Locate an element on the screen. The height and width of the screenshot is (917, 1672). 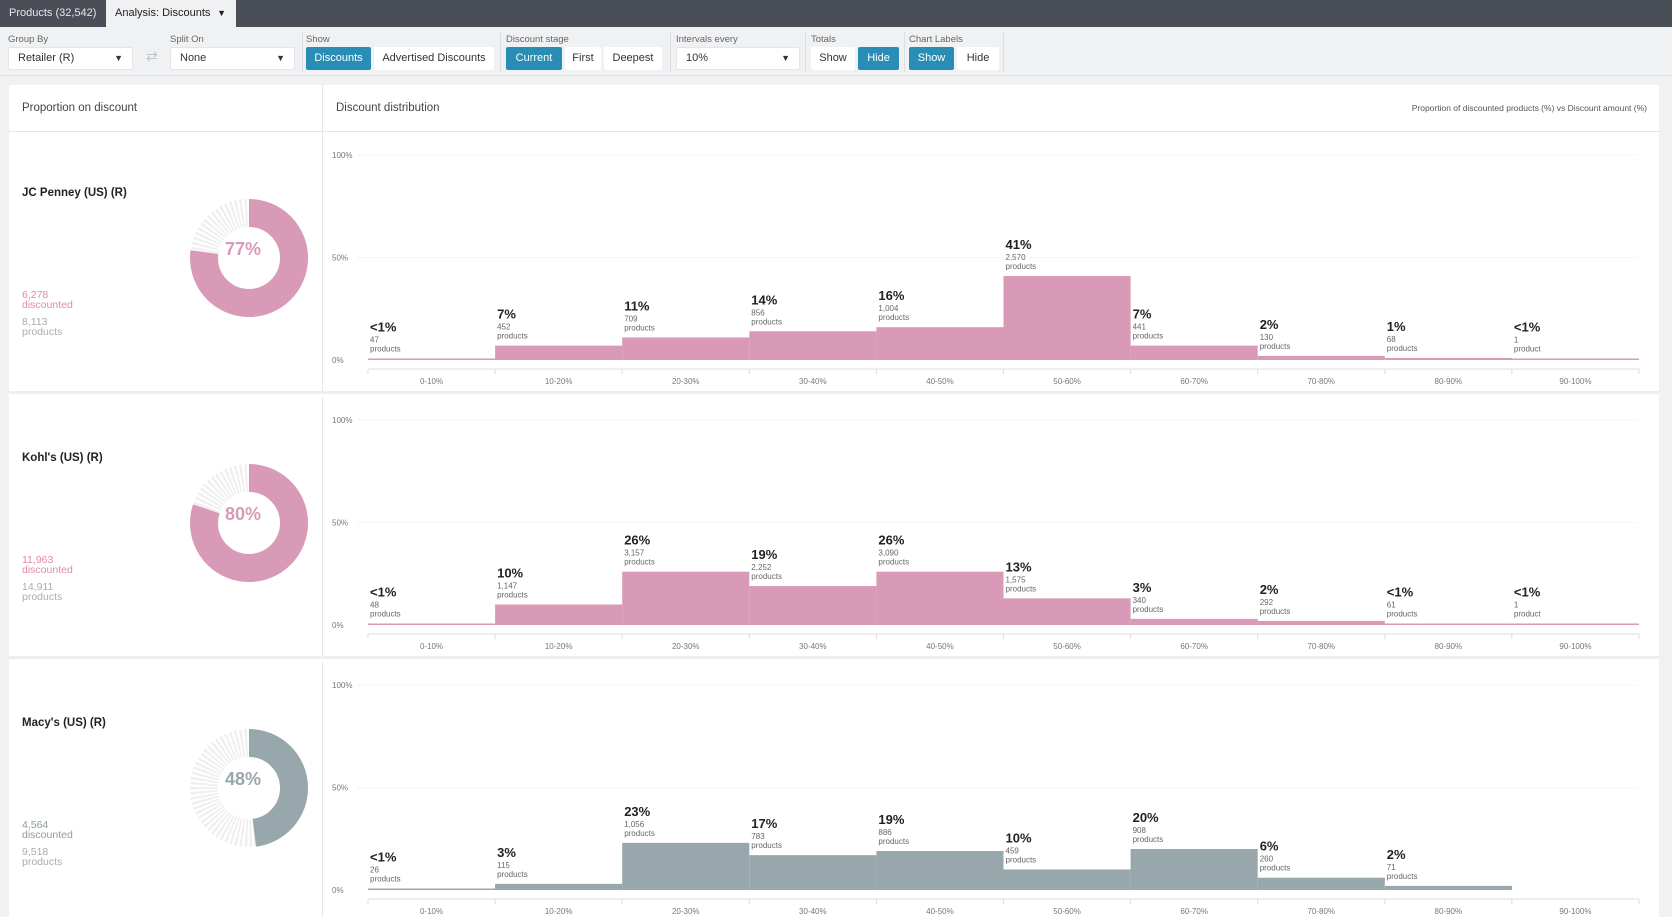
bar-percent-label: 3% is located at coordinates (1142, 587).